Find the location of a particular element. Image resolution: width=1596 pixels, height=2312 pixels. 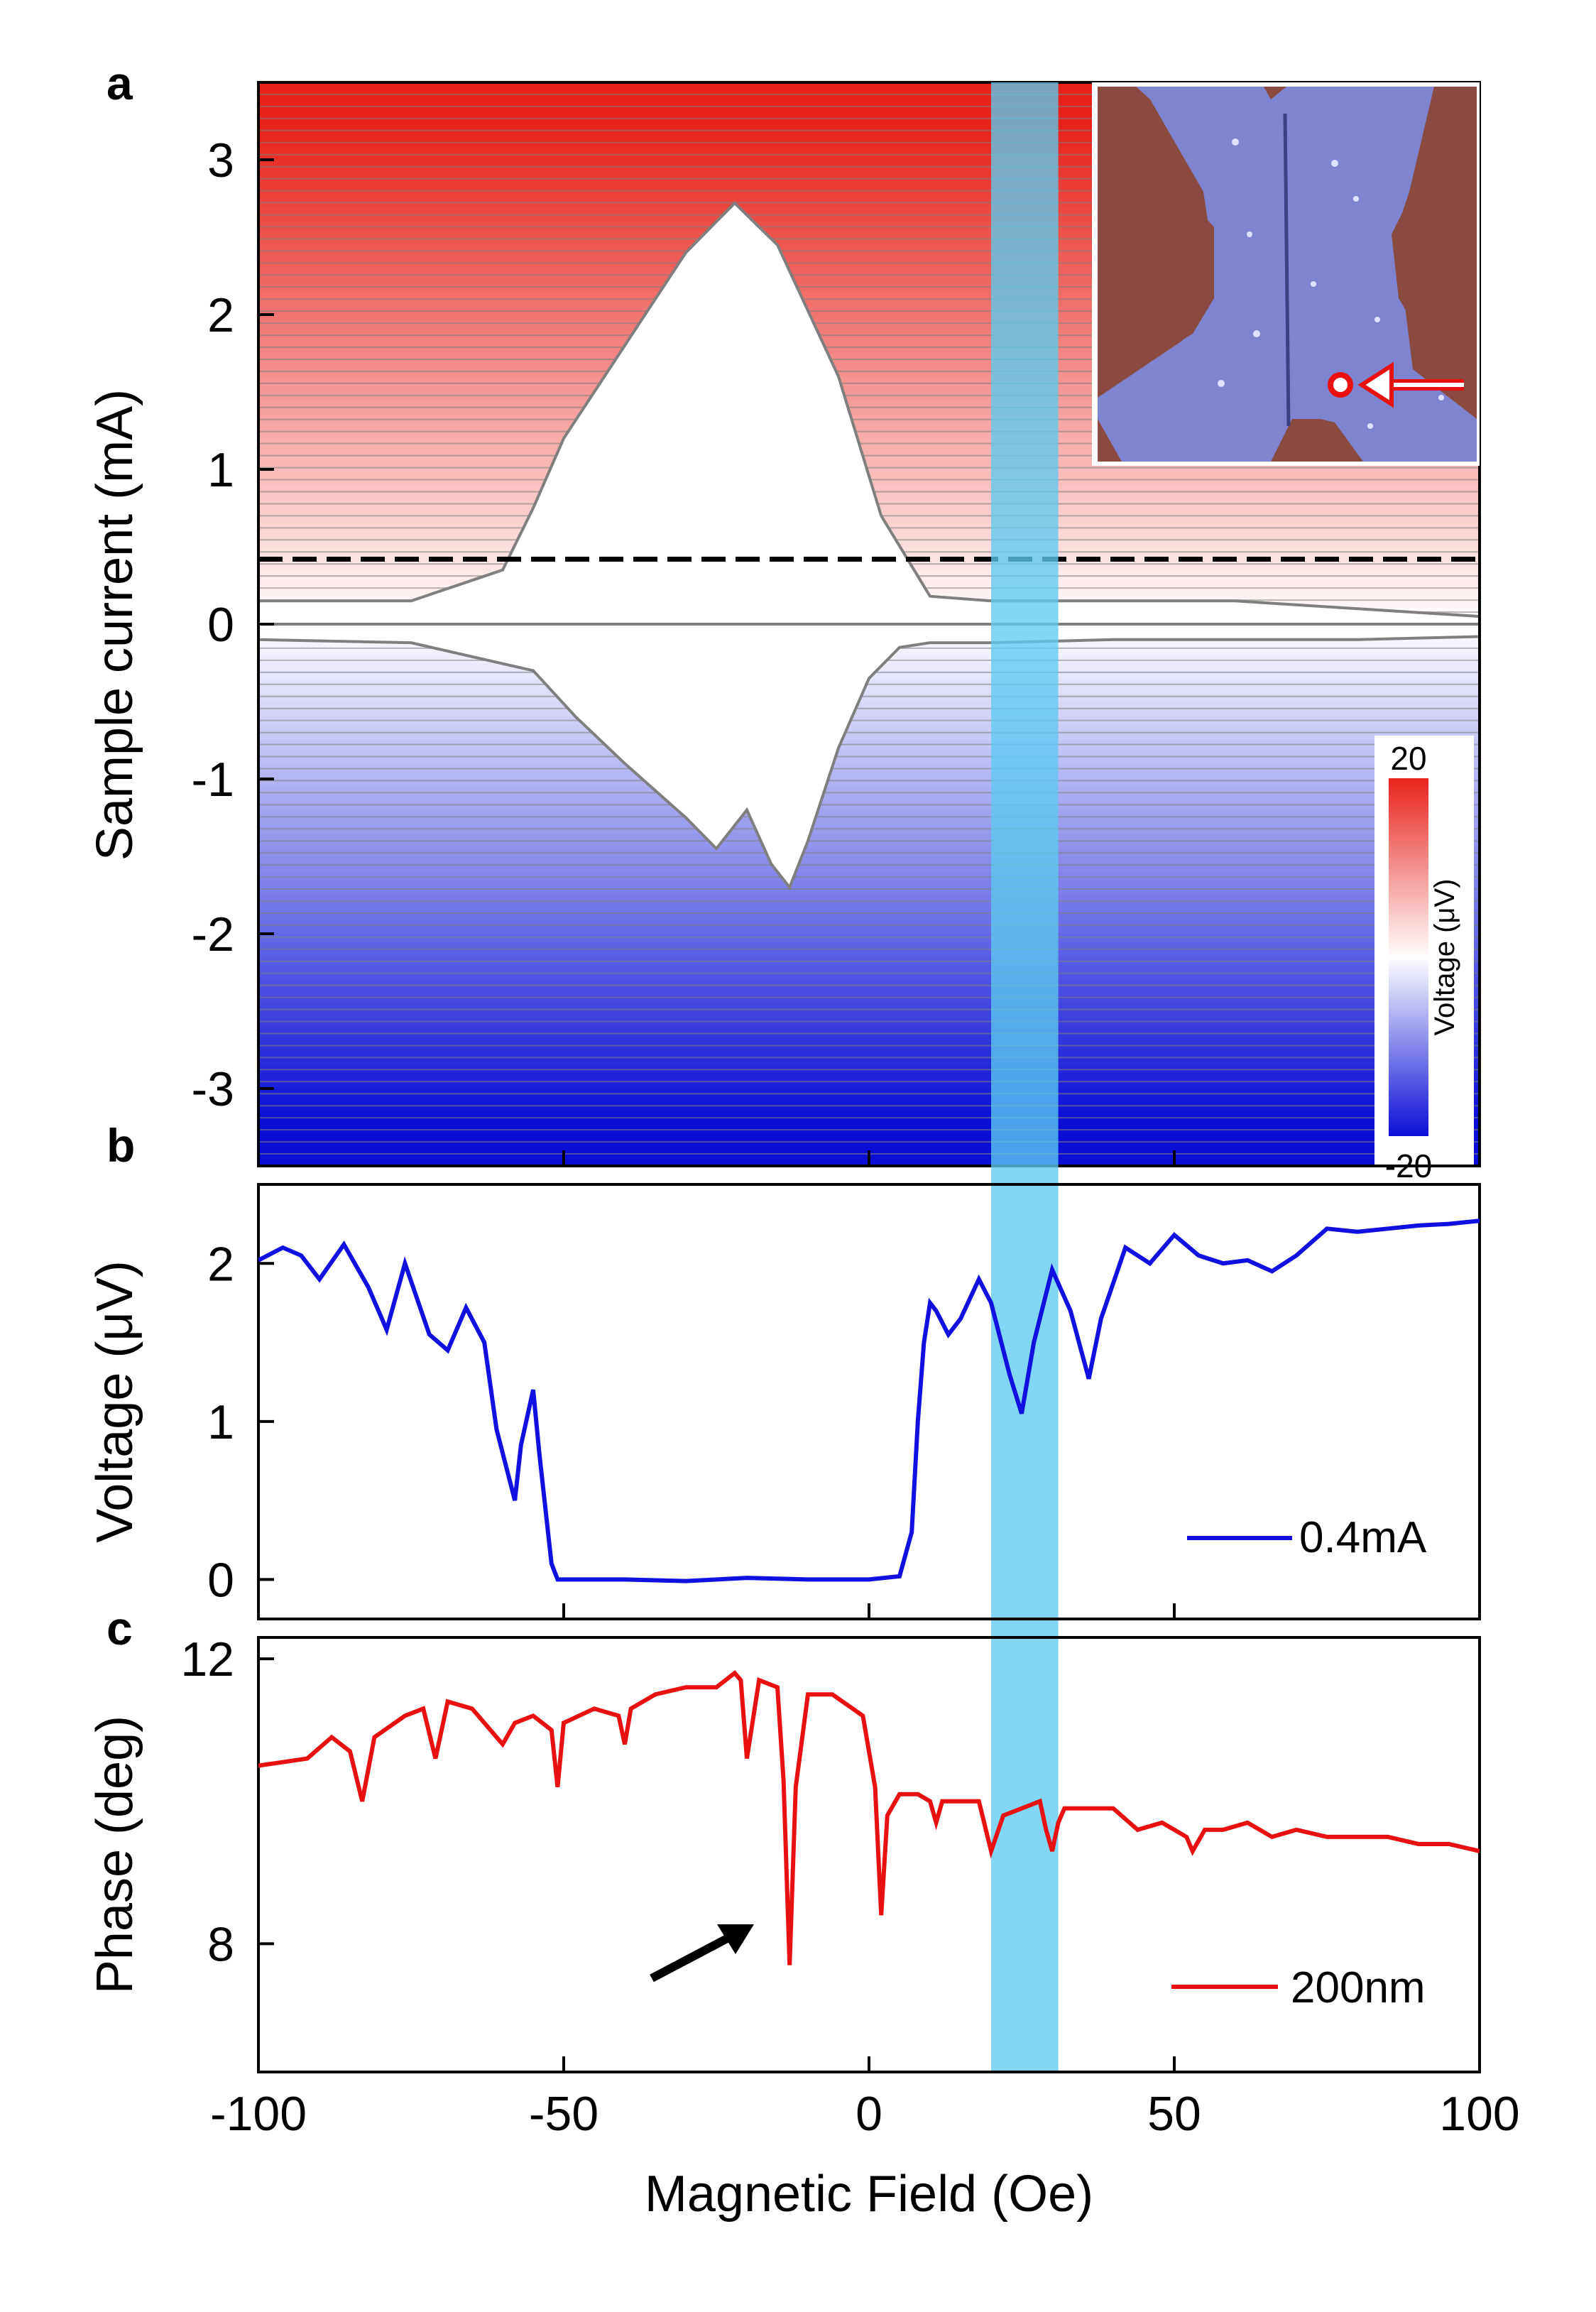

y-axis-label-b: Voltage (μV) is located at coordinates (115, 1402).